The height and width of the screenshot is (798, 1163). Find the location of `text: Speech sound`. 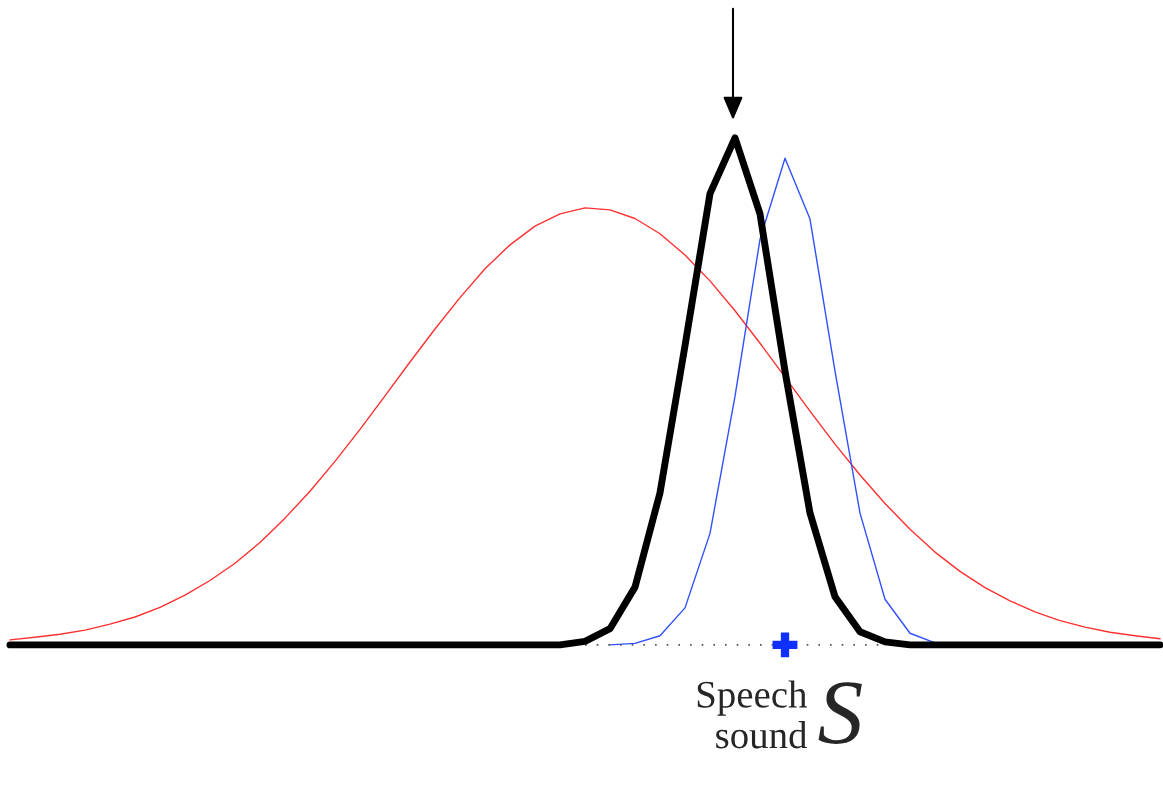

text: Speech sound is located at coordinates (752, 714).